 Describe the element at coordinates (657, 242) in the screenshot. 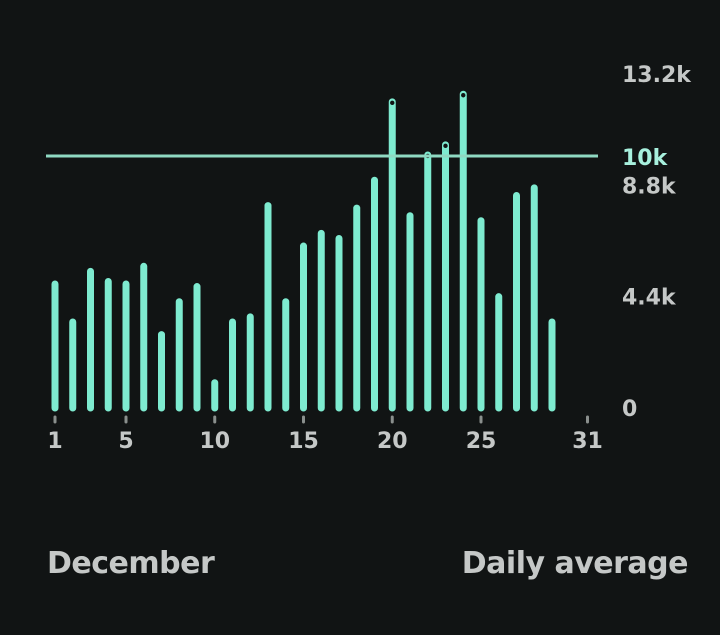

I see `y-axis-labels: 0 4.4k 8.8k 13.2k 10k` at that location.